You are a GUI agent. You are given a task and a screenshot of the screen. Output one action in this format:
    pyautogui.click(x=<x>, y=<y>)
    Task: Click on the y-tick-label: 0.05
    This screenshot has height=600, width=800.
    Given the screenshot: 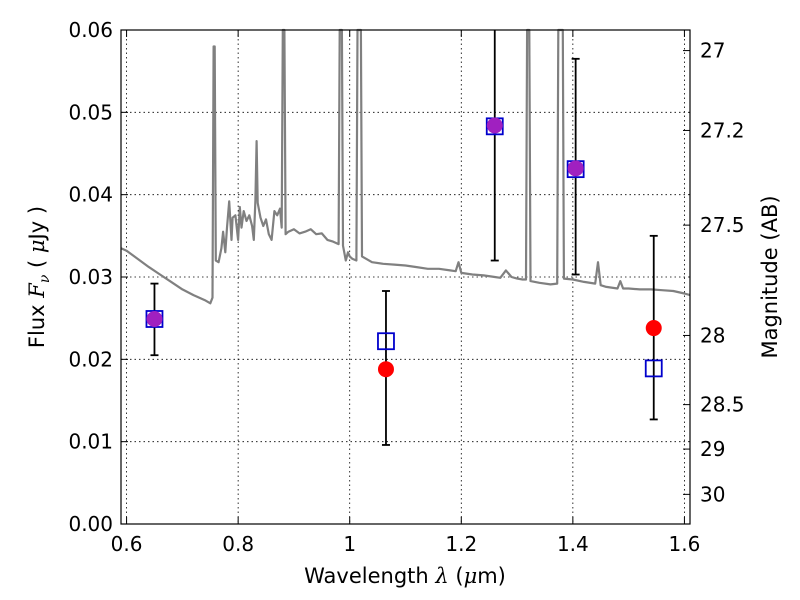 What is the action you would take?
    pyautogui.click(x=90, y=112)
    